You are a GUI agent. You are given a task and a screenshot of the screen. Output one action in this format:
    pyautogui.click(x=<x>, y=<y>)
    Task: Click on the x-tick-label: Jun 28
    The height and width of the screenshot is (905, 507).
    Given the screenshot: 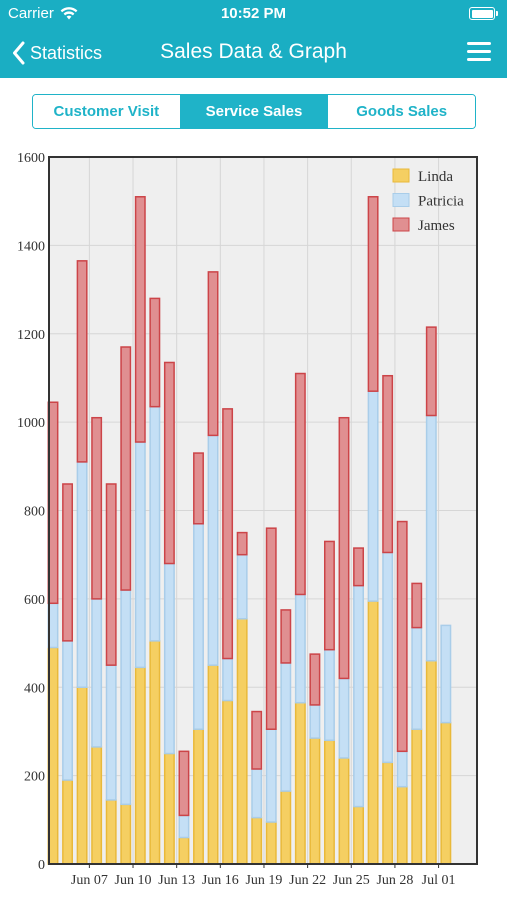 What is the action you would take?
    pyautogui.click(x=394, y=880)
    